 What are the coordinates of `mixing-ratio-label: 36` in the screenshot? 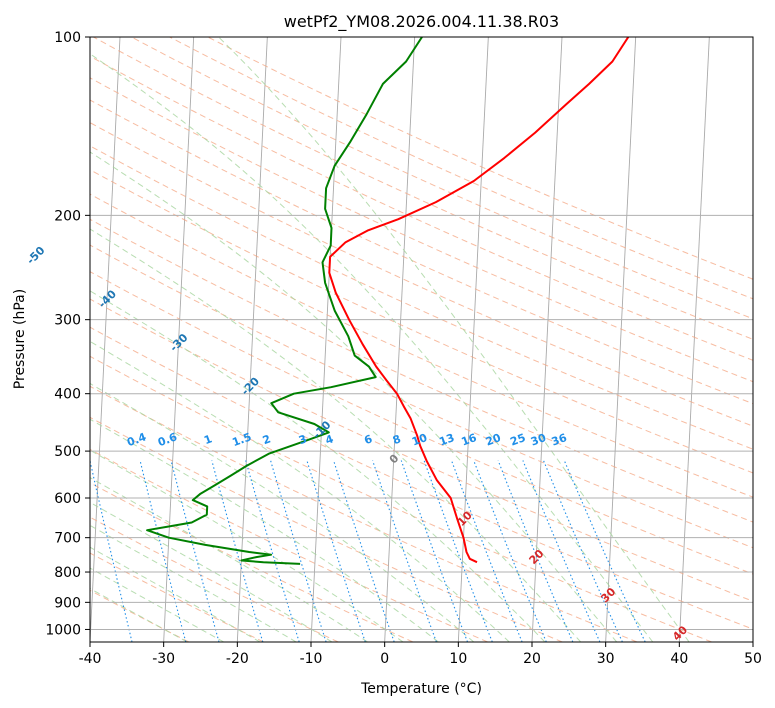 It's located at (559, 440).